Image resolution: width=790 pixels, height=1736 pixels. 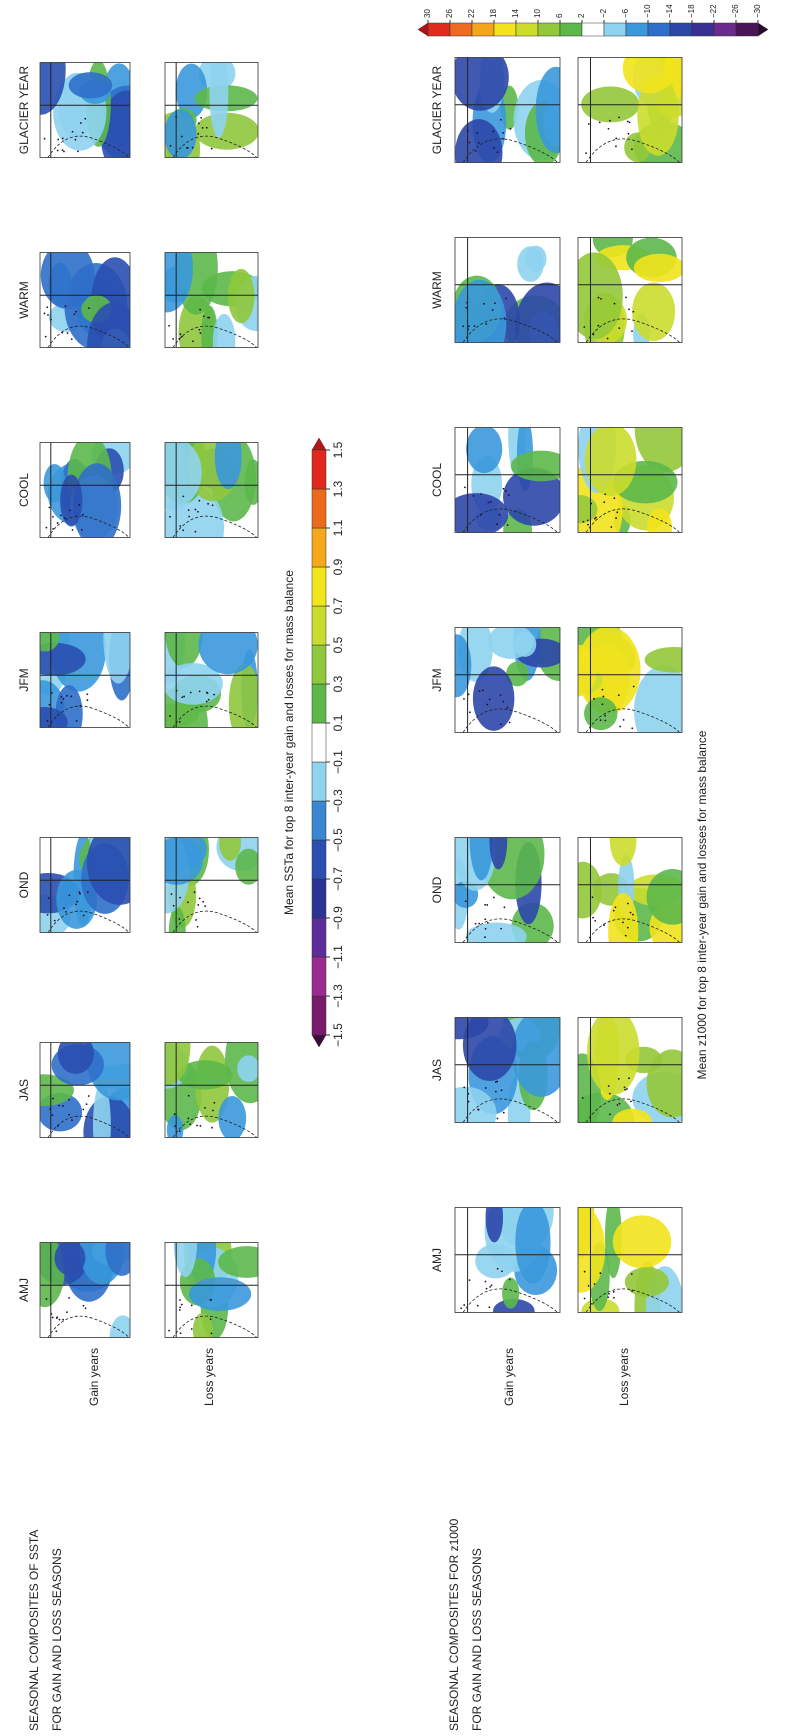 I want to click on colorbar-end, so click(x=319, y=444).